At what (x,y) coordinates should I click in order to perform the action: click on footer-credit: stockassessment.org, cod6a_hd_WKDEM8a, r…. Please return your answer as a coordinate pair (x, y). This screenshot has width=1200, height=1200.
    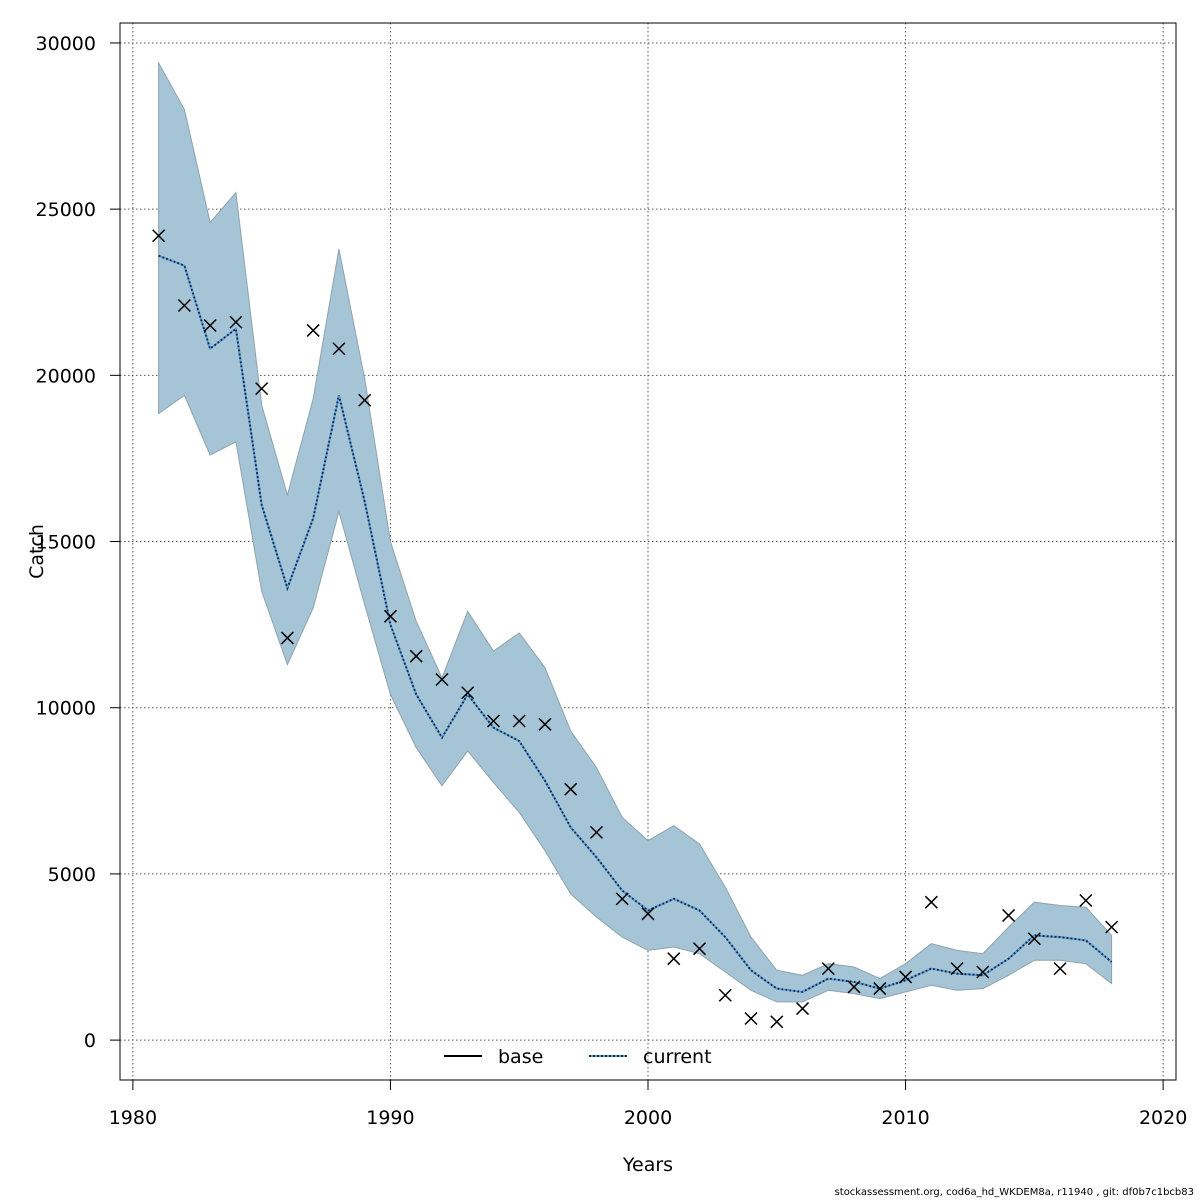
    Looking at the image, I should click on (1014, 1192).